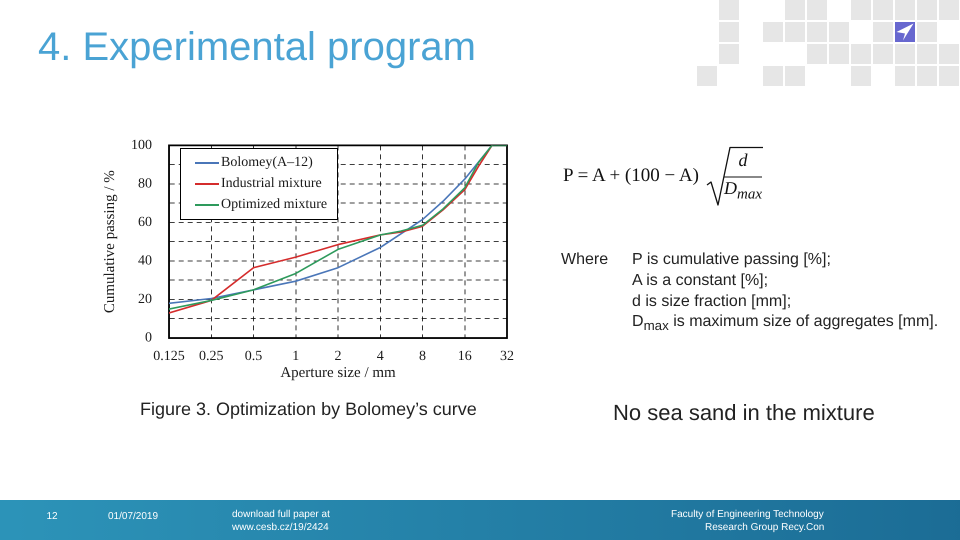  Describe the element at coordinates (141, 146) in the screenshot. I see `y-tick-label: 100` at that location.